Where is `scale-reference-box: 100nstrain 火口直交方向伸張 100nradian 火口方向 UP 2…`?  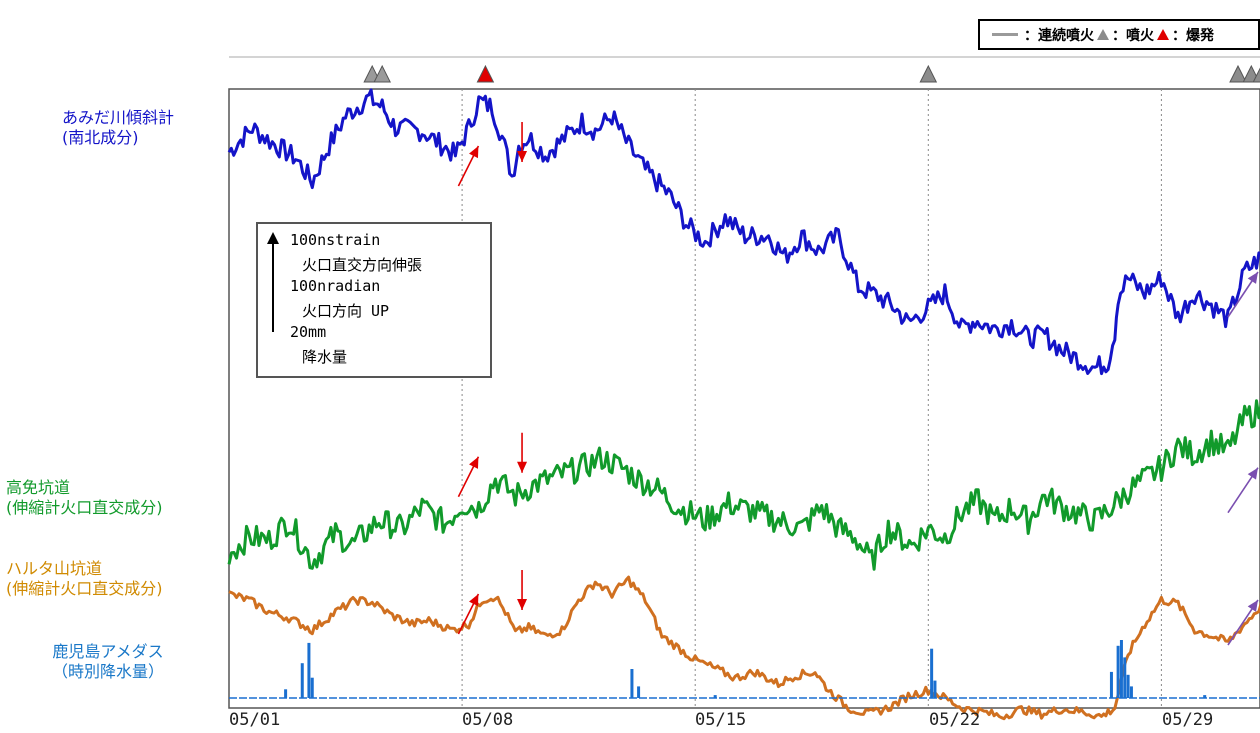
scale-reference-box: 100nstrain 火口直交方向伸張 100nradian 火口方向 UP 2… is located at coordinates (374, 300).